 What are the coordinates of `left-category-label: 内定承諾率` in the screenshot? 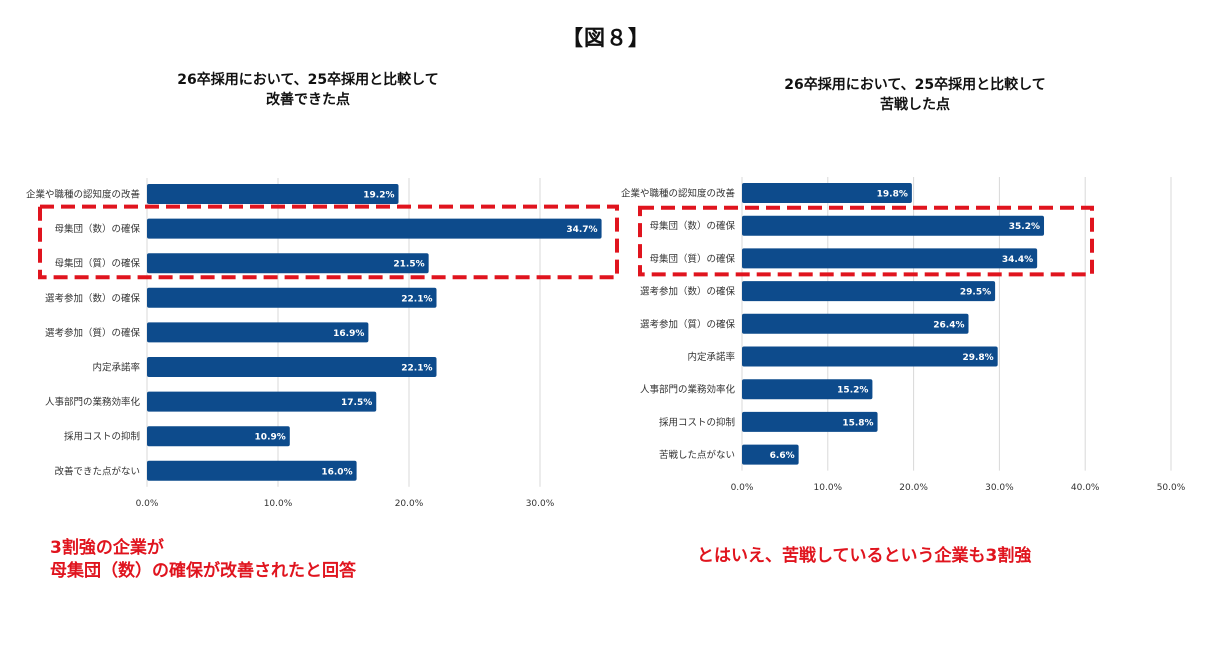 It's located at (116, 368).